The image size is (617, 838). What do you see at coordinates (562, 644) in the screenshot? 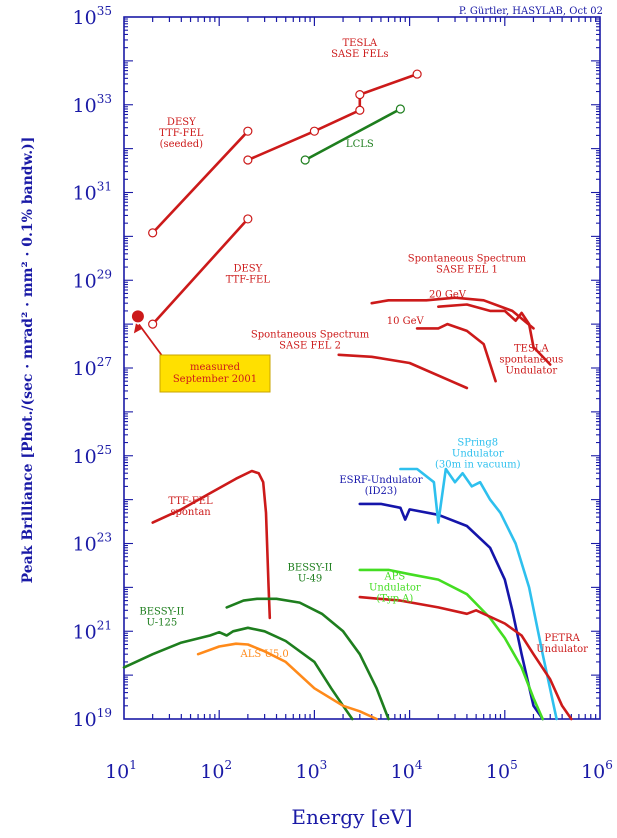
I see `annotation-label: PETRA Undulator` at bounding box center [562, 644].